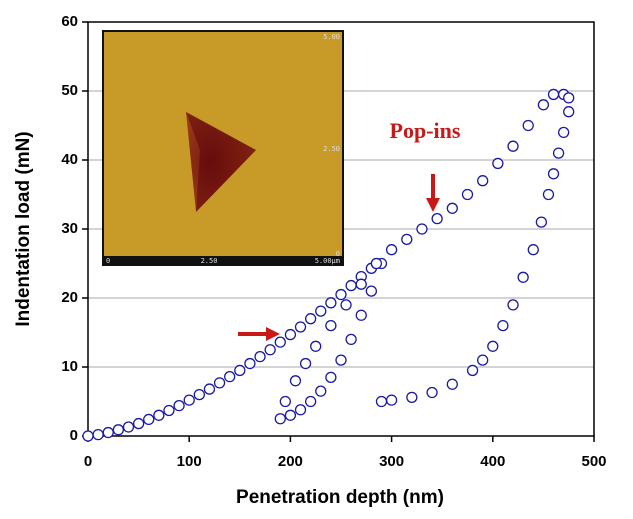  What do you see at coordinates (69, 366) in the screenshot?
I see `y-tick-label: 10` at bounding box center [69, 366].